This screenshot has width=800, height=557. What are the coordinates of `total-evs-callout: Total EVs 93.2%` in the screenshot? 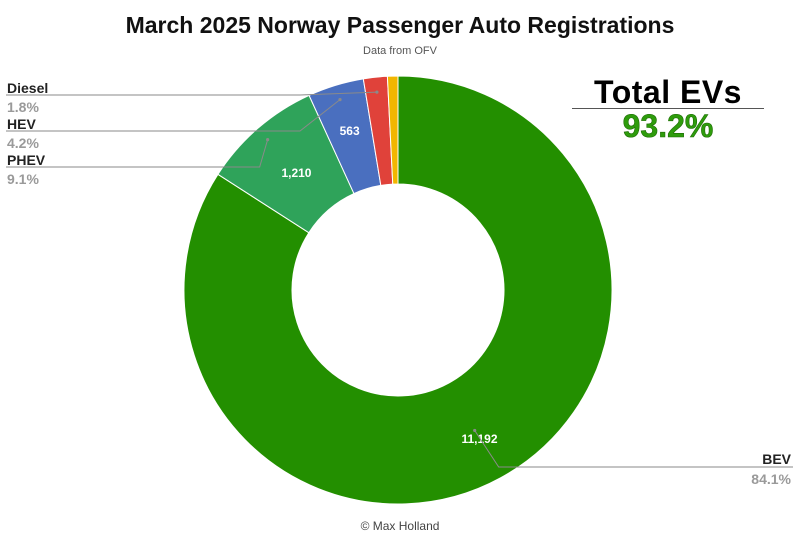 It's located at (668, 109).